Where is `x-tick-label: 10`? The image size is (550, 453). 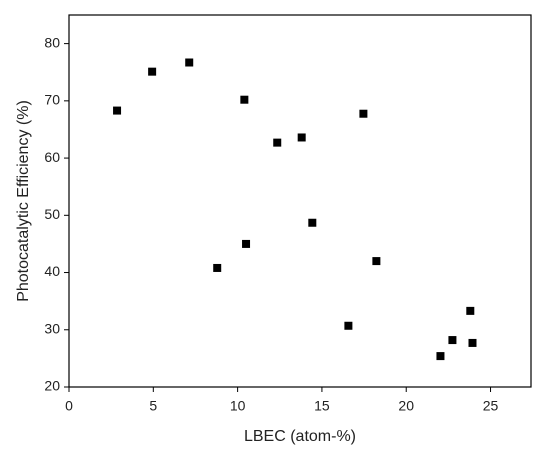
x-tick-label: 10 is located at coordinates (238, 406).